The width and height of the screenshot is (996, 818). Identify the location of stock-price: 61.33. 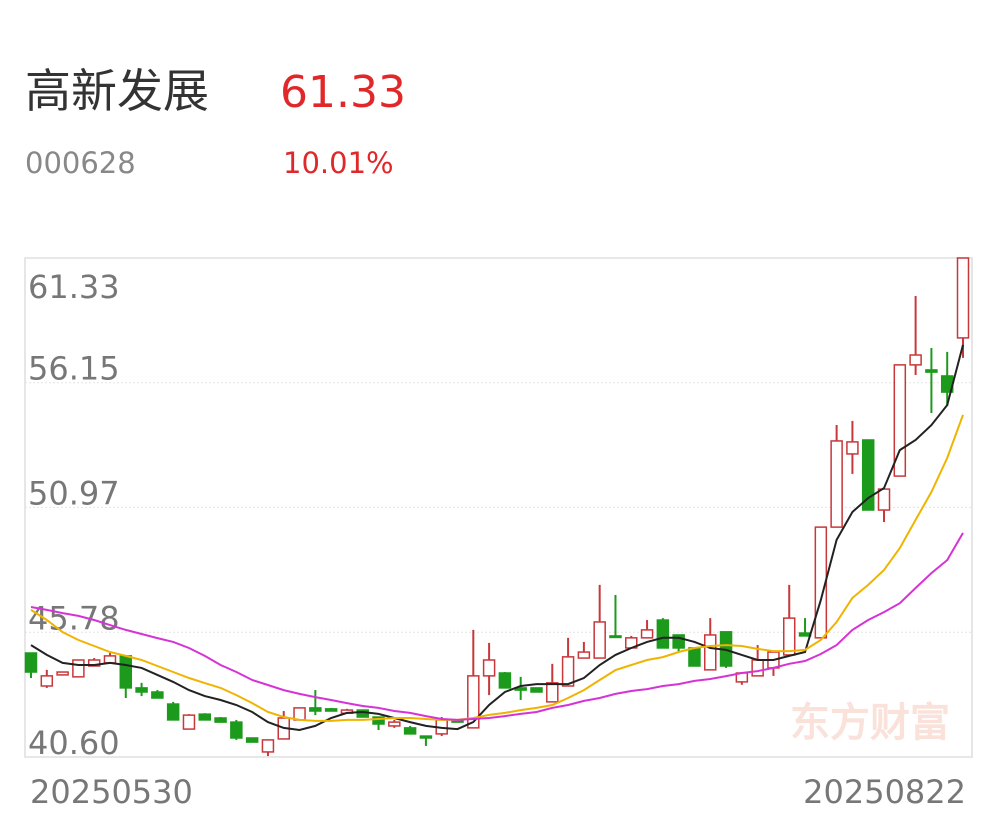
(343, 92).